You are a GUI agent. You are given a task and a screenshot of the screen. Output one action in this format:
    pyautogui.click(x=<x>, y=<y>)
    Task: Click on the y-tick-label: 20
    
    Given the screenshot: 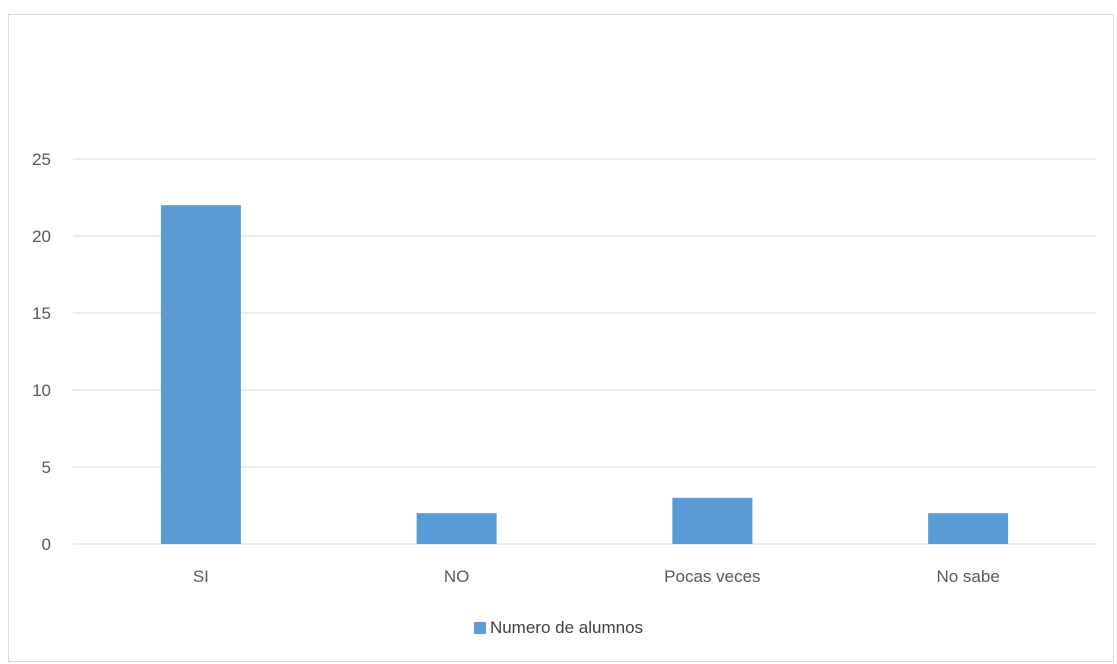 What is the action you would take?
    pyautogui.click(x=41, y=236)
    